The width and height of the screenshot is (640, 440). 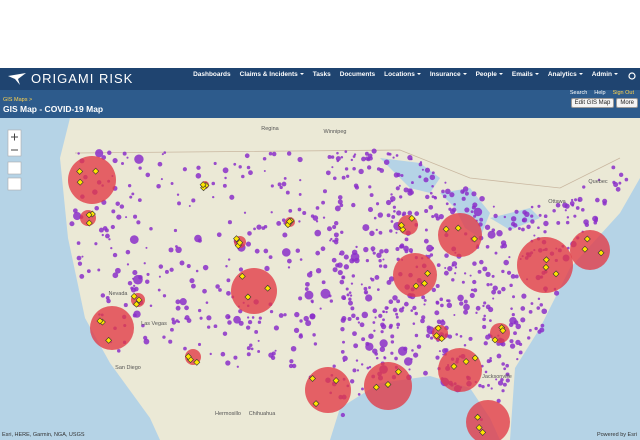 I want to click on hotspot, so click(x=328, y=390).